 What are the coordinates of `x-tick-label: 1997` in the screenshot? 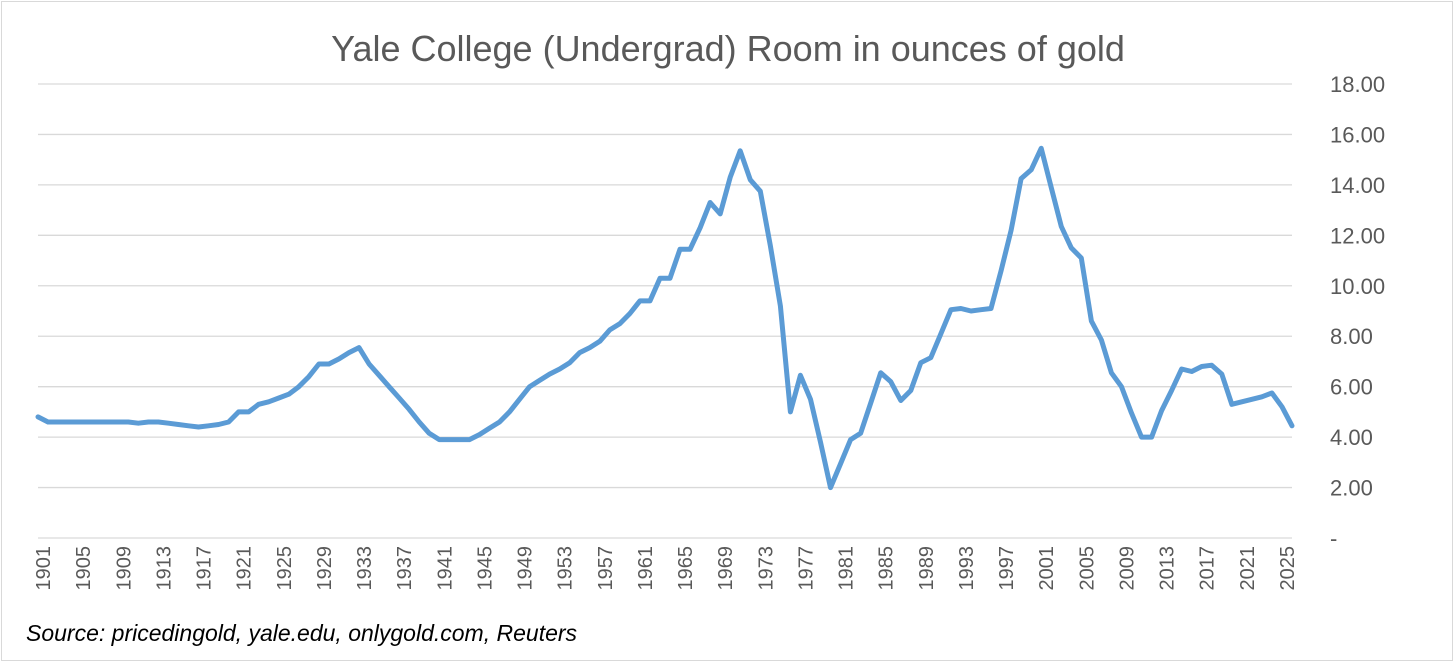 It's located at (1007, 568).